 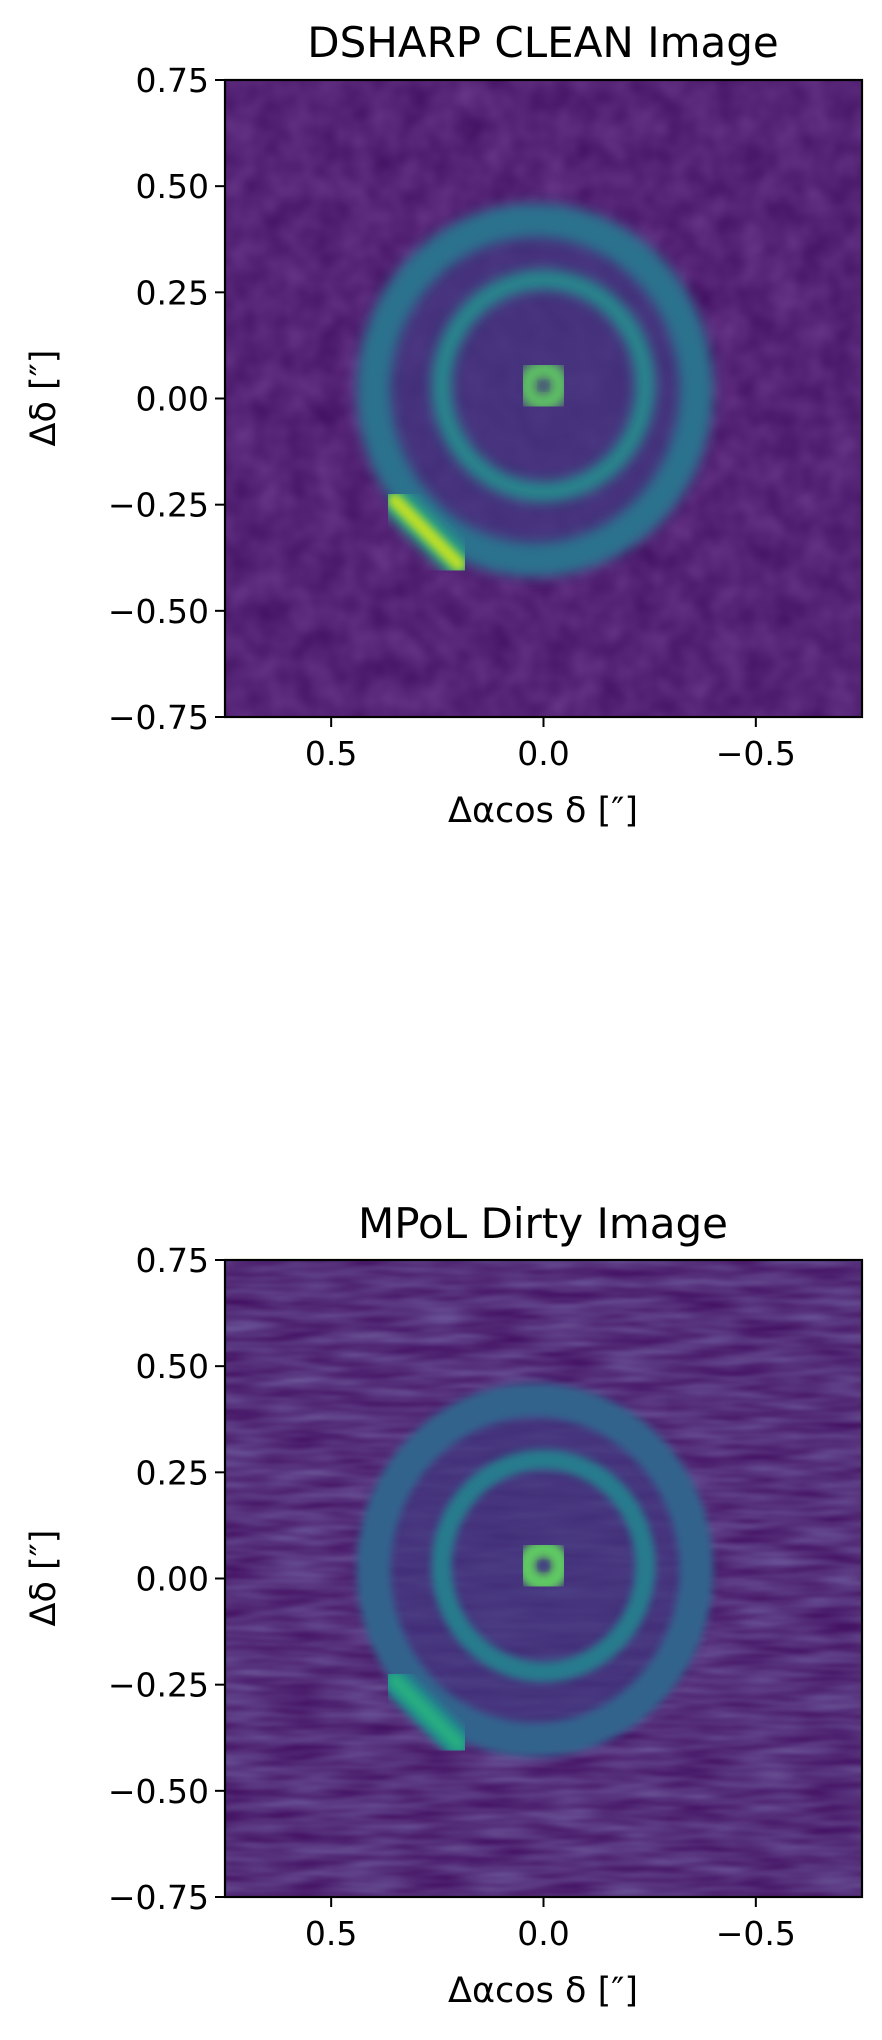 What do you see at coordinates (543, 1223) in the screenshot?
I see `chart-title: MPoL Dirty Image` at bounding box center [543, 1223].